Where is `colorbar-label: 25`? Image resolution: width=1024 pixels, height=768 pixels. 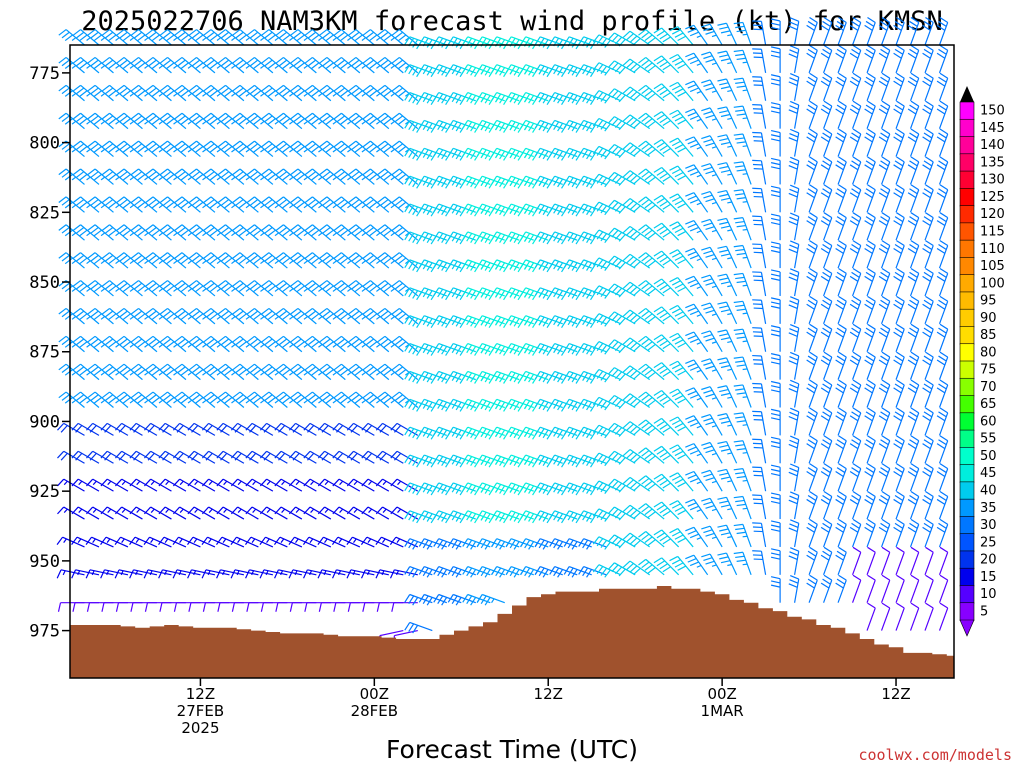
colorbar-label: 25 is located at coordinates (988, 542).